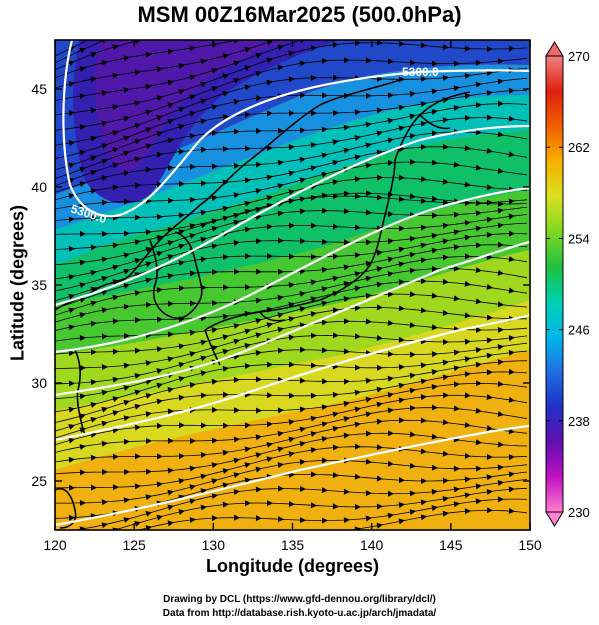  I want to click on x-tick-label: 140, so click(372, 545).